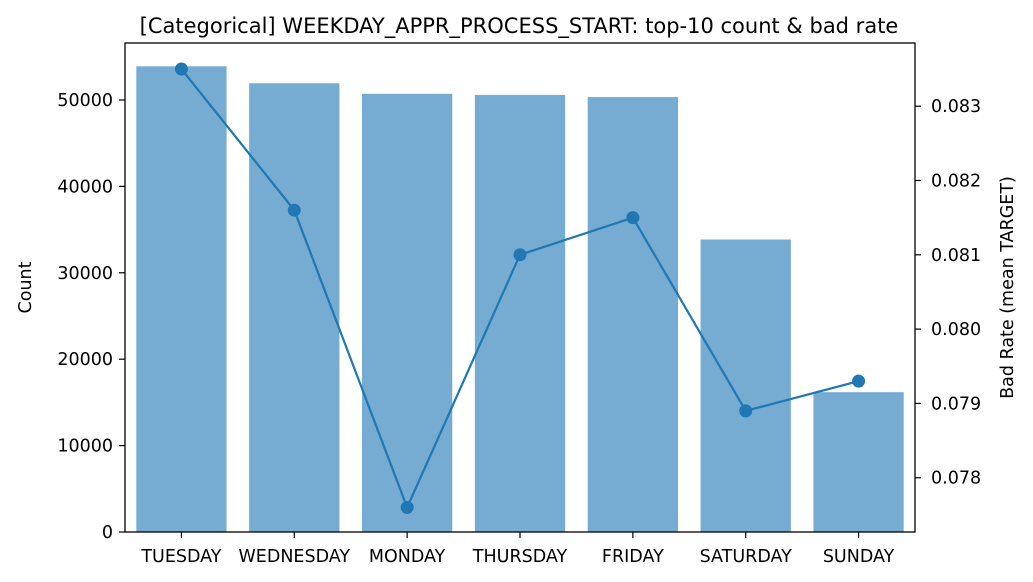  I want to click on x-tick-label: SATURDAY, so click(746, 557).